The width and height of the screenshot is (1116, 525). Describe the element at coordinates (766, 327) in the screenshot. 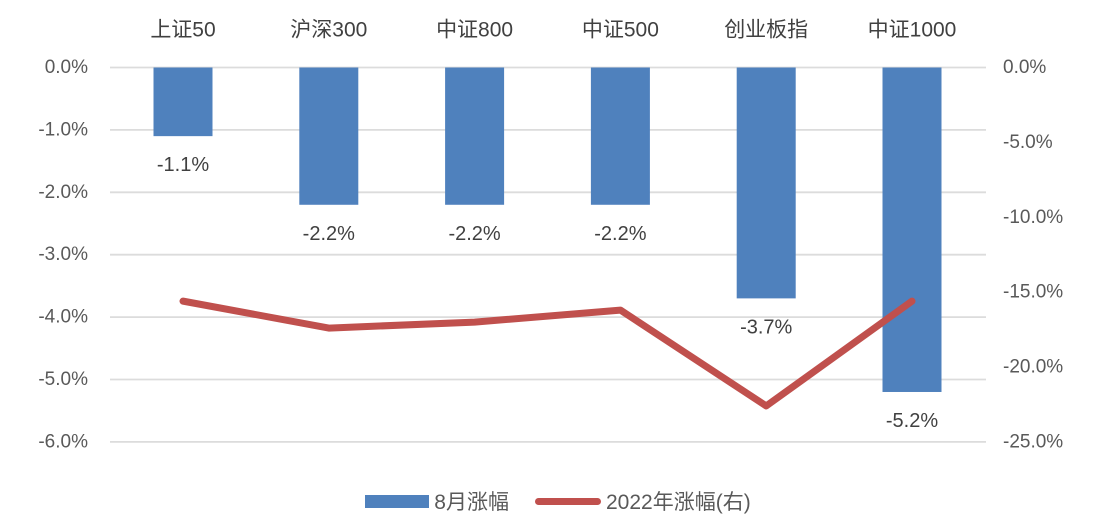

I see `bar-data-label: -3.7%` at that location.